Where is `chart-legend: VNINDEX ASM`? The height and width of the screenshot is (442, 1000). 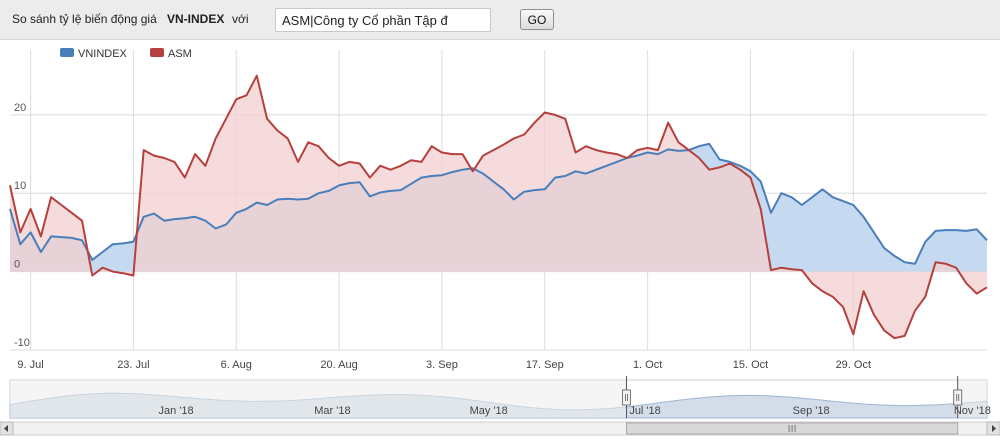
chart-legend: VNINDEX ASM is located at coordinates (126, 54).